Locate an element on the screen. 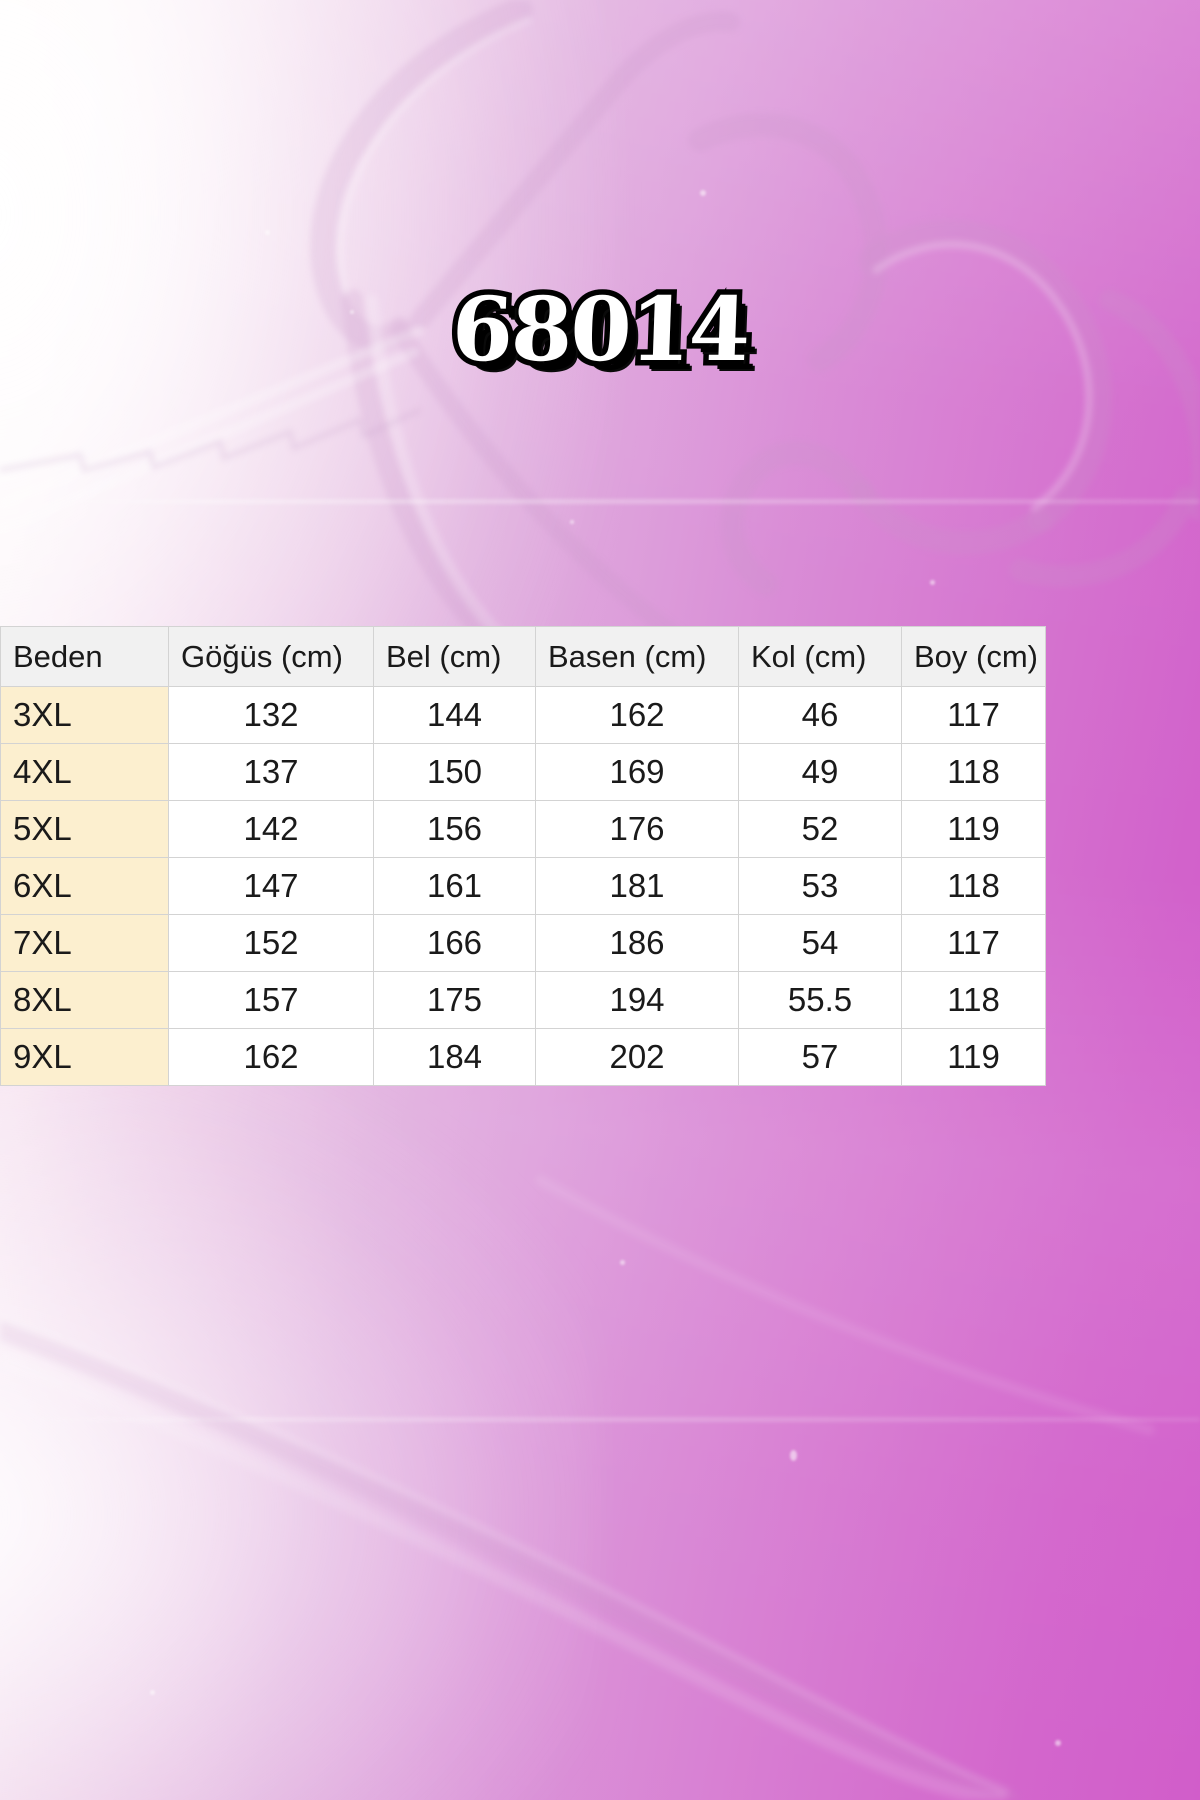  cell-beden: 3XL is located at coordinates (84, 715).